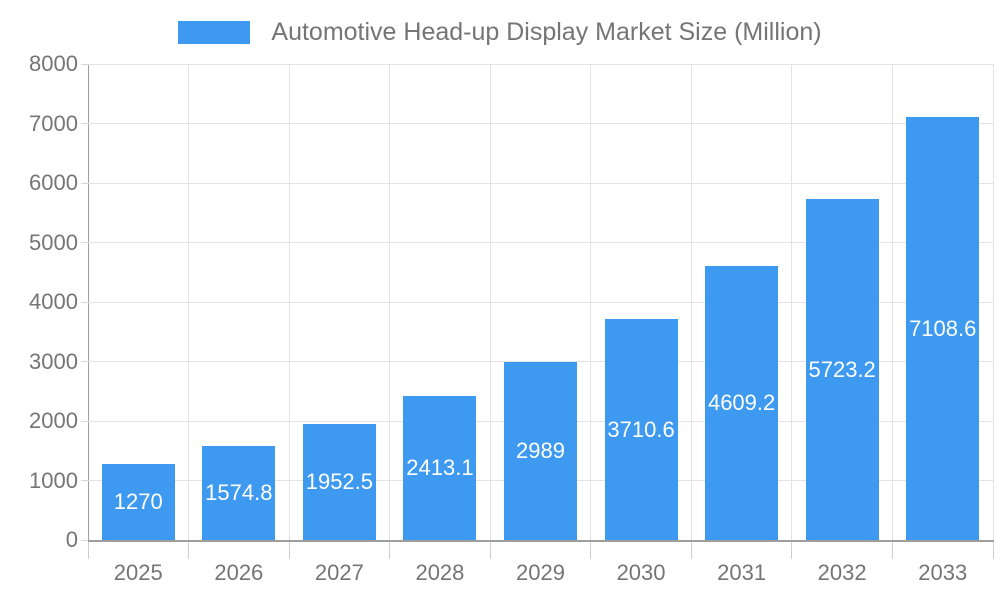 The width and height of the screenshot is (1000, 600). Describe the element at coordinates (339, 572) in the screenshot. I see `x-tick-label: 2027` at that location.